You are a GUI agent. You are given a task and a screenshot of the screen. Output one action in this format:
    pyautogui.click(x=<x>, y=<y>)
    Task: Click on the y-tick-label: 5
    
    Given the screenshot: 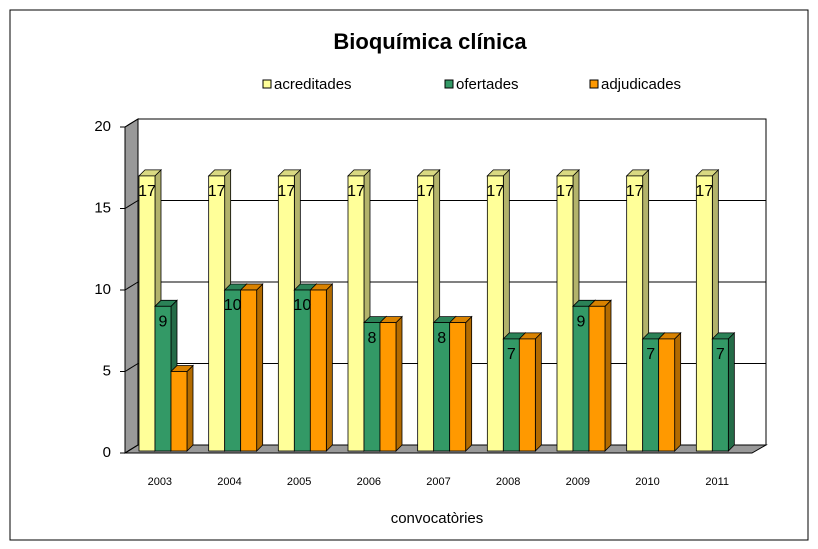 What is the action you would take?
    pyautogui.click(x=107, y=370)
    